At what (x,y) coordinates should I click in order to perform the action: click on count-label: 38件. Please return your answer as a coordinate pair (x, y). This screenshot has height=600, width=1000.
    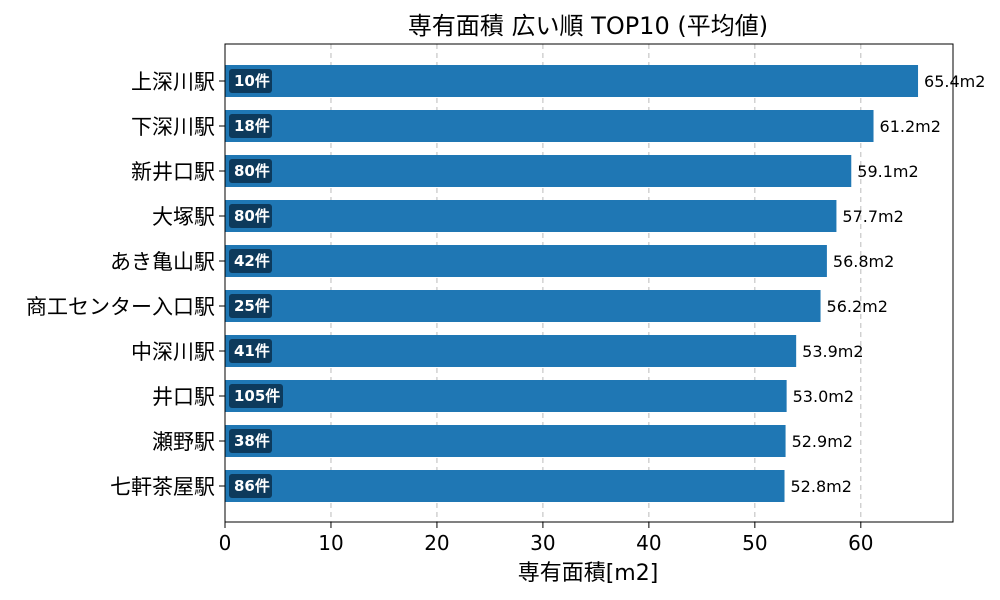
    Looking at the image, I should click on (252, 441).